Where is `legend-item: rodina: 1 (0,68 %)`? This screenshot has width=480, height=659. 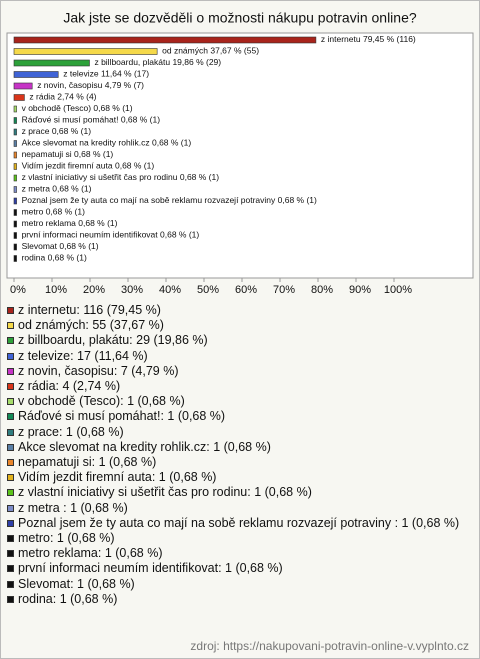 legend-item: rodina: 1 (0,68 %) is located at coordinates (238, 599).